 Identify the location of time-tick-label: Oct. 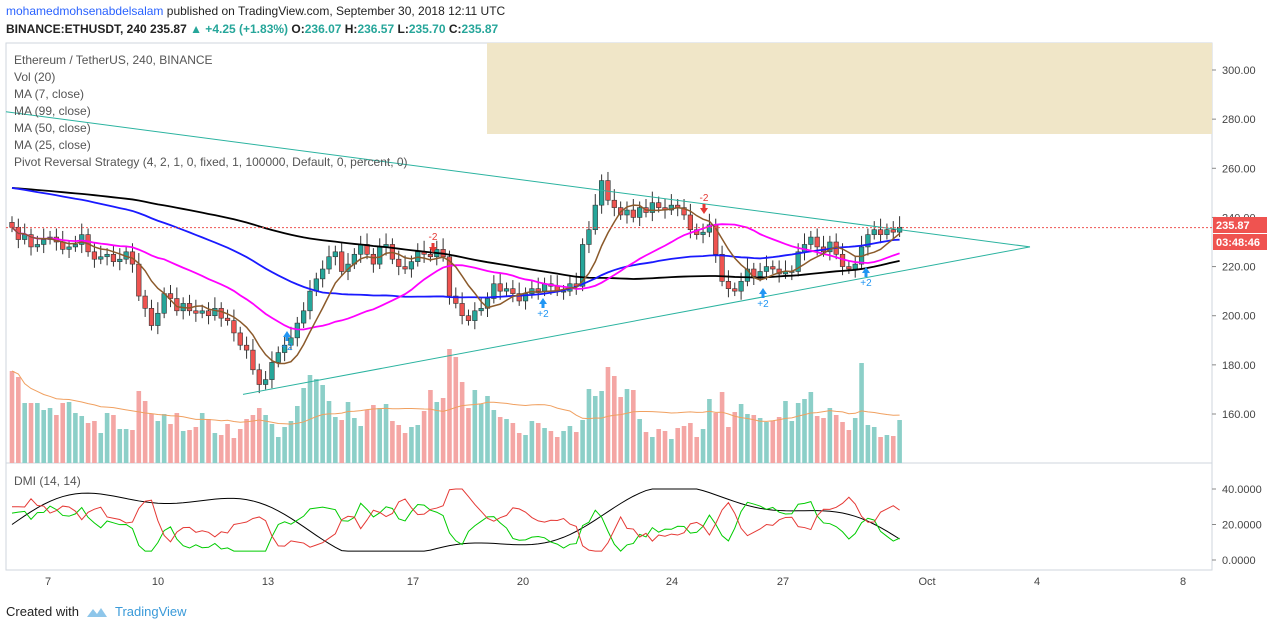
(926, 582).